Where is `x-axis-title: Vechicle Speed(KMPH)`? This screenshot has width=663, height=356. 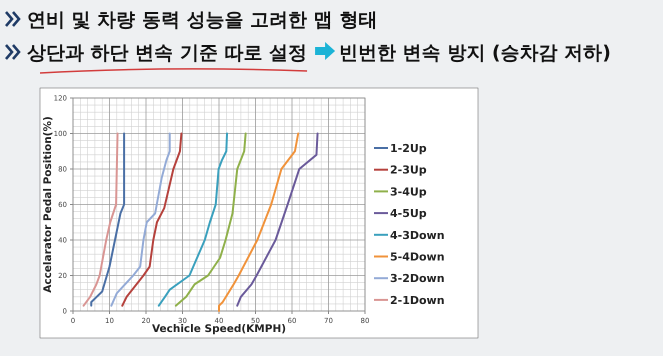
x-axis-title: Vechicle Speed(KMPH) is located at coordinates (219, 329).